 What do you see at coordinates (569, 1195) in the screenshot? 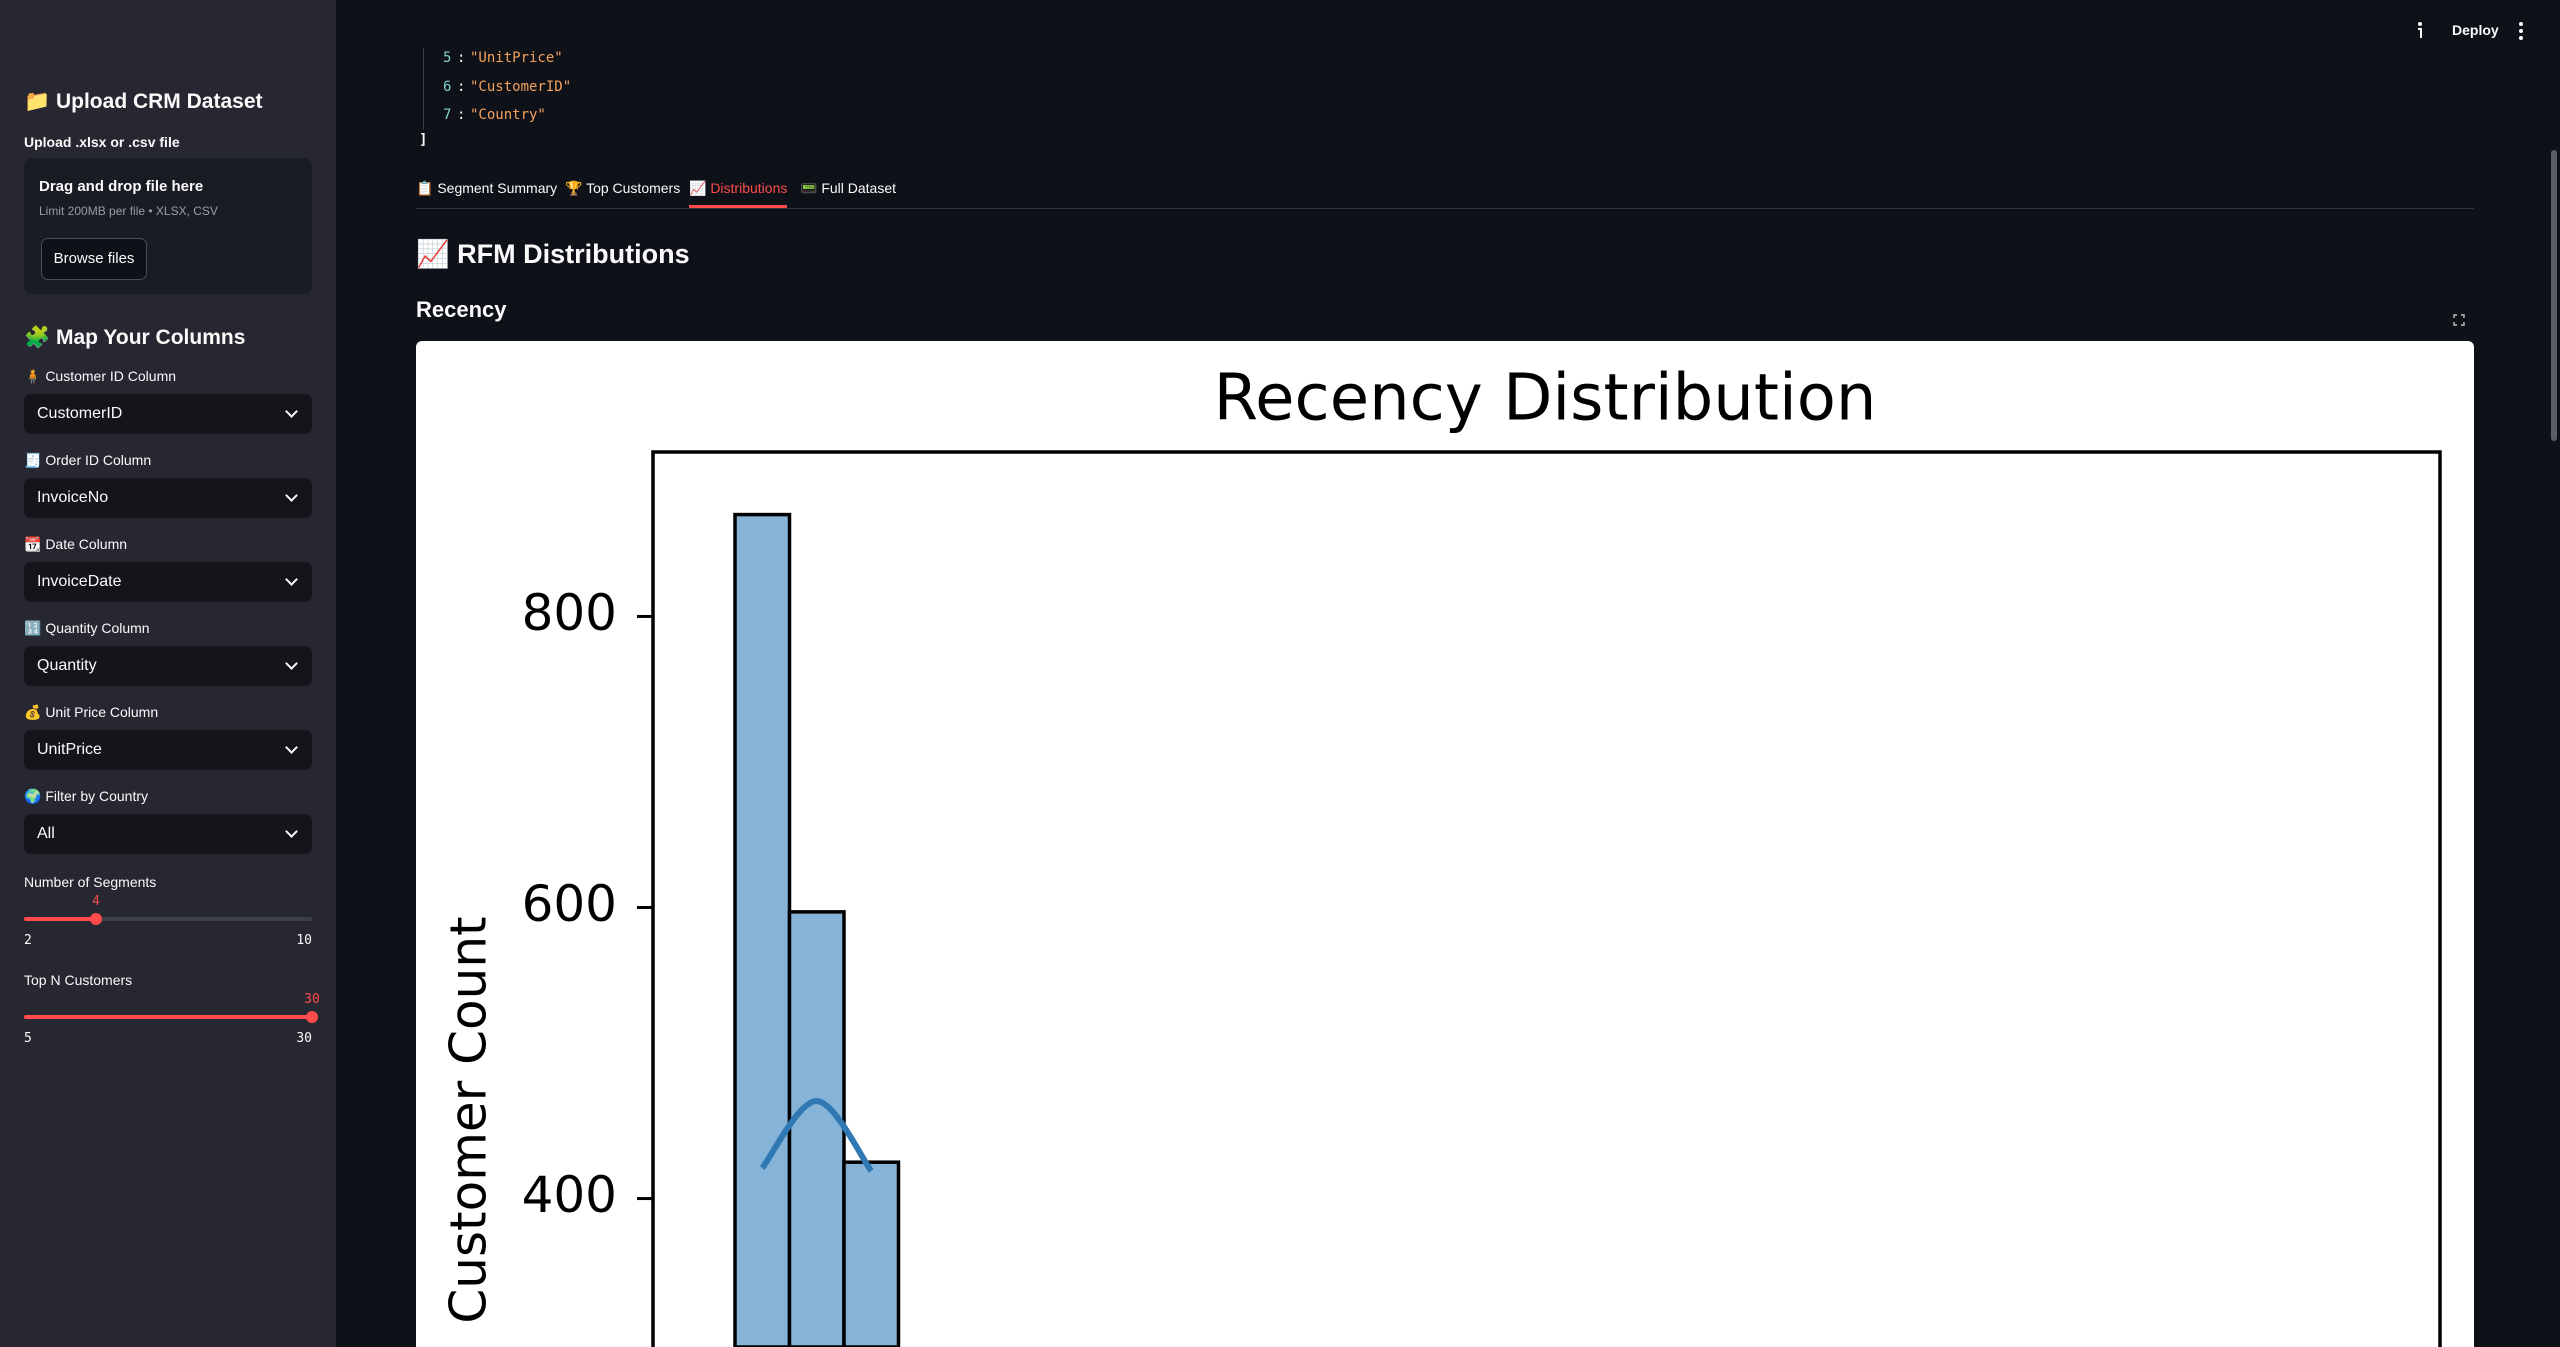
I see `y-tick-label: 400` at bounding box center [569, 1195].